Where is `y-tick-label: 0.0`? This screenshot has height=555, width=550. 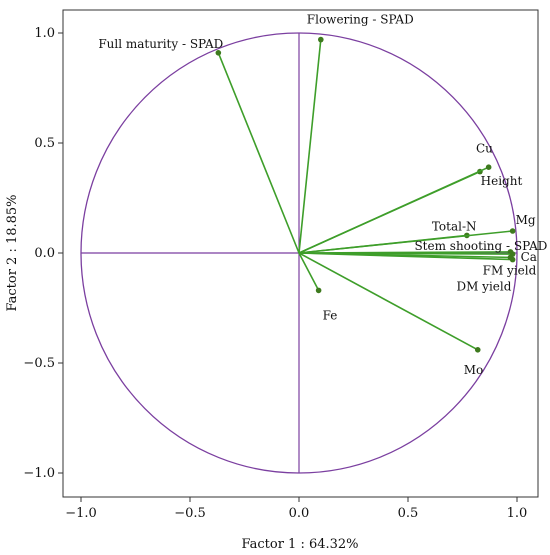 y-tick-label: 0.0 is located at coordinates (44, 253).